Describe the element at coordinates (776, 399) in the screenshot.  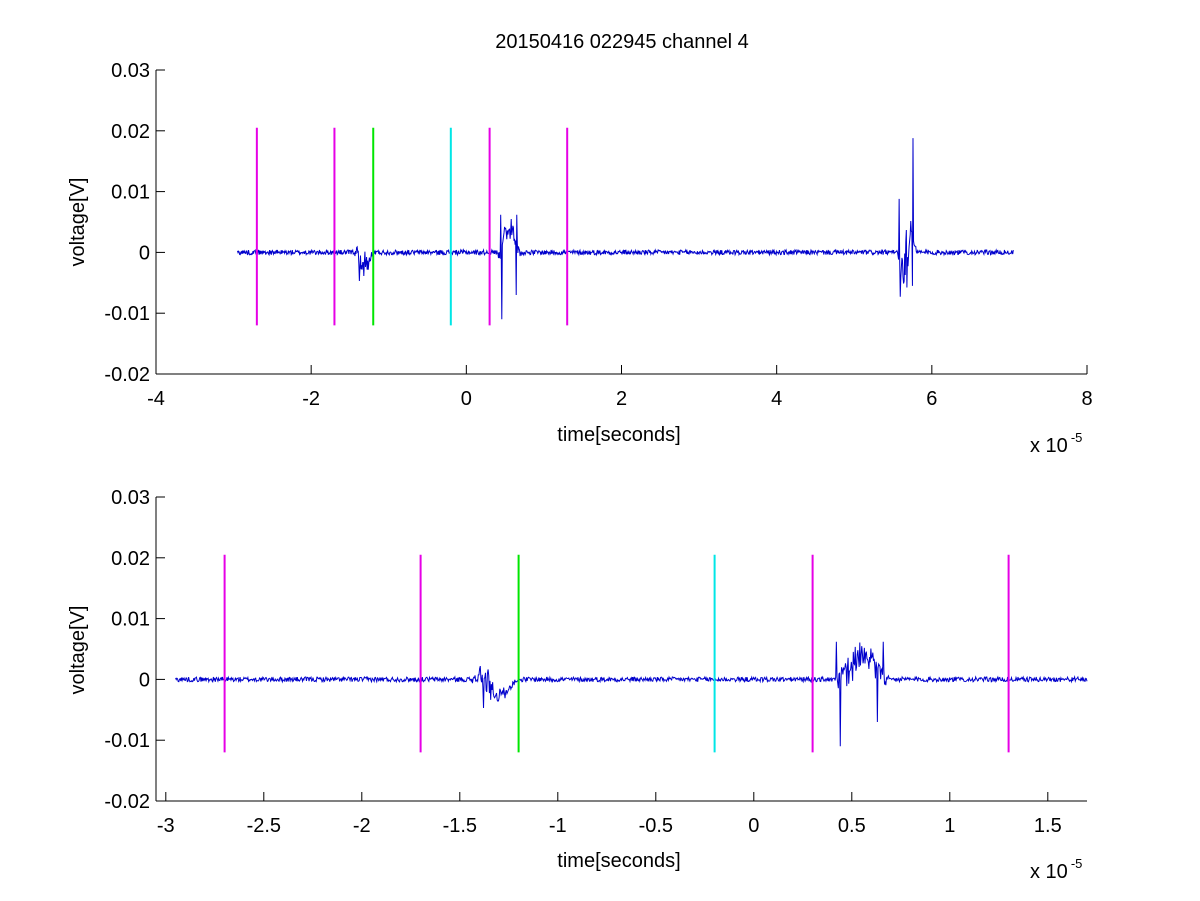
I see `top-x-tick-label: 4` at that location.